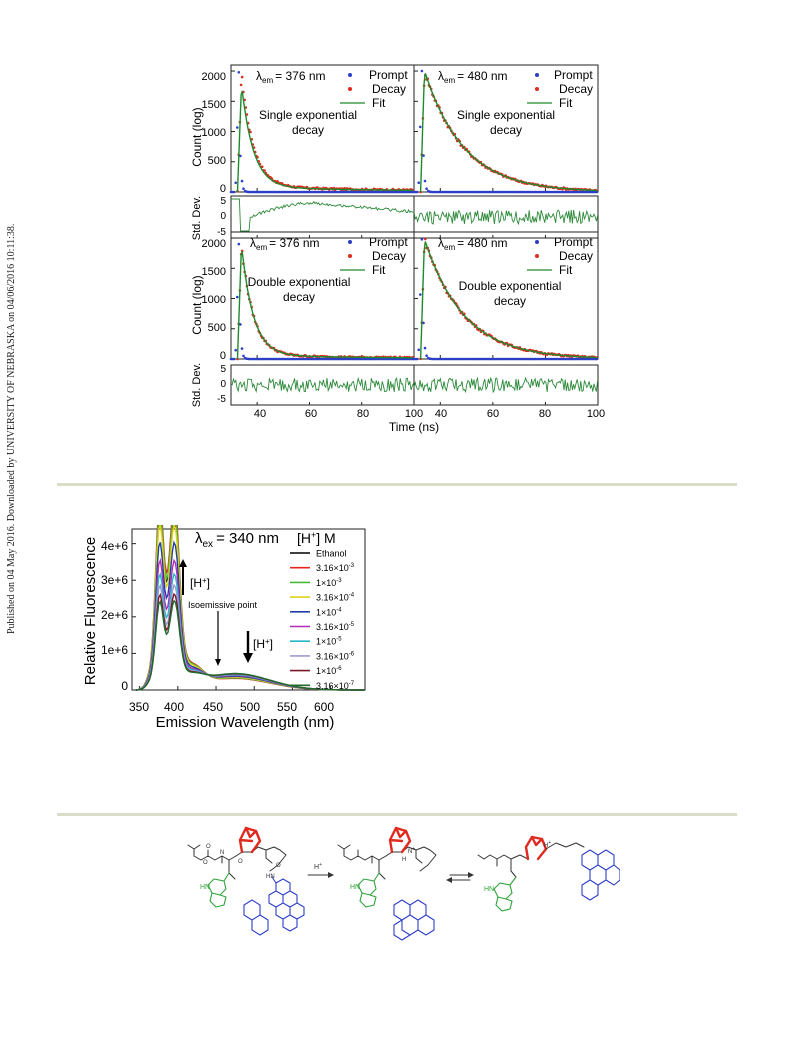  I want to click on xtick: 500, so click(250, 707).